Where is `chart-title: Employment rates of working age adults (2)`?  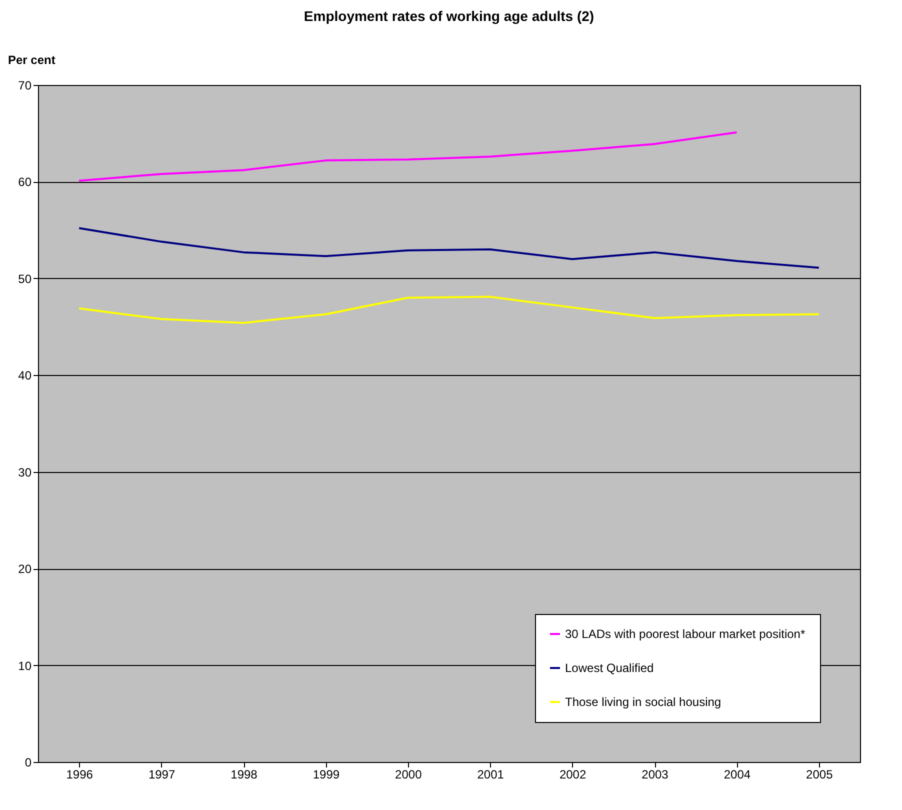
chart-title: Employment rates of working age adults (2) is located at coordinates (449, 16).